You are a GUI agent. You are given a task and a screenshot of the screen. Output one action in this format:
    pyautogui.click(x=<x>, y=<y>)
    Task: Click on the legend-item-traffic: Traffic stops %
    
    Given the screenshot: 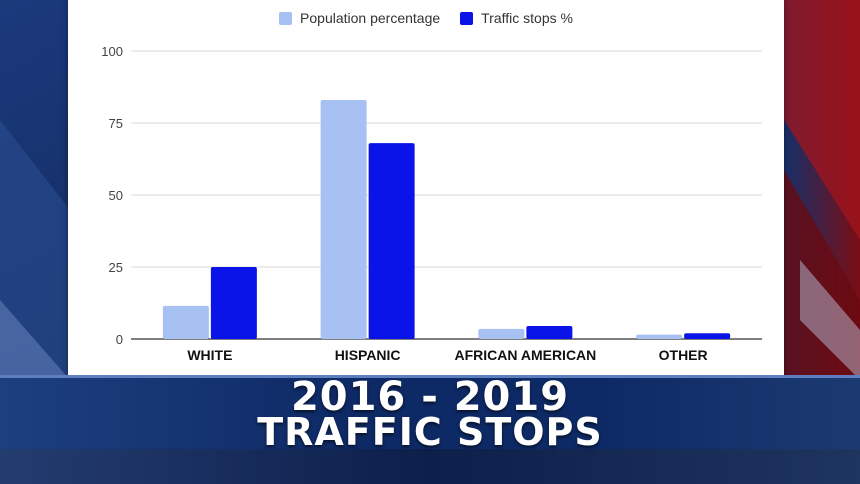 What is the action you would take?
    pyautogui.click(x=516, y=18)
    